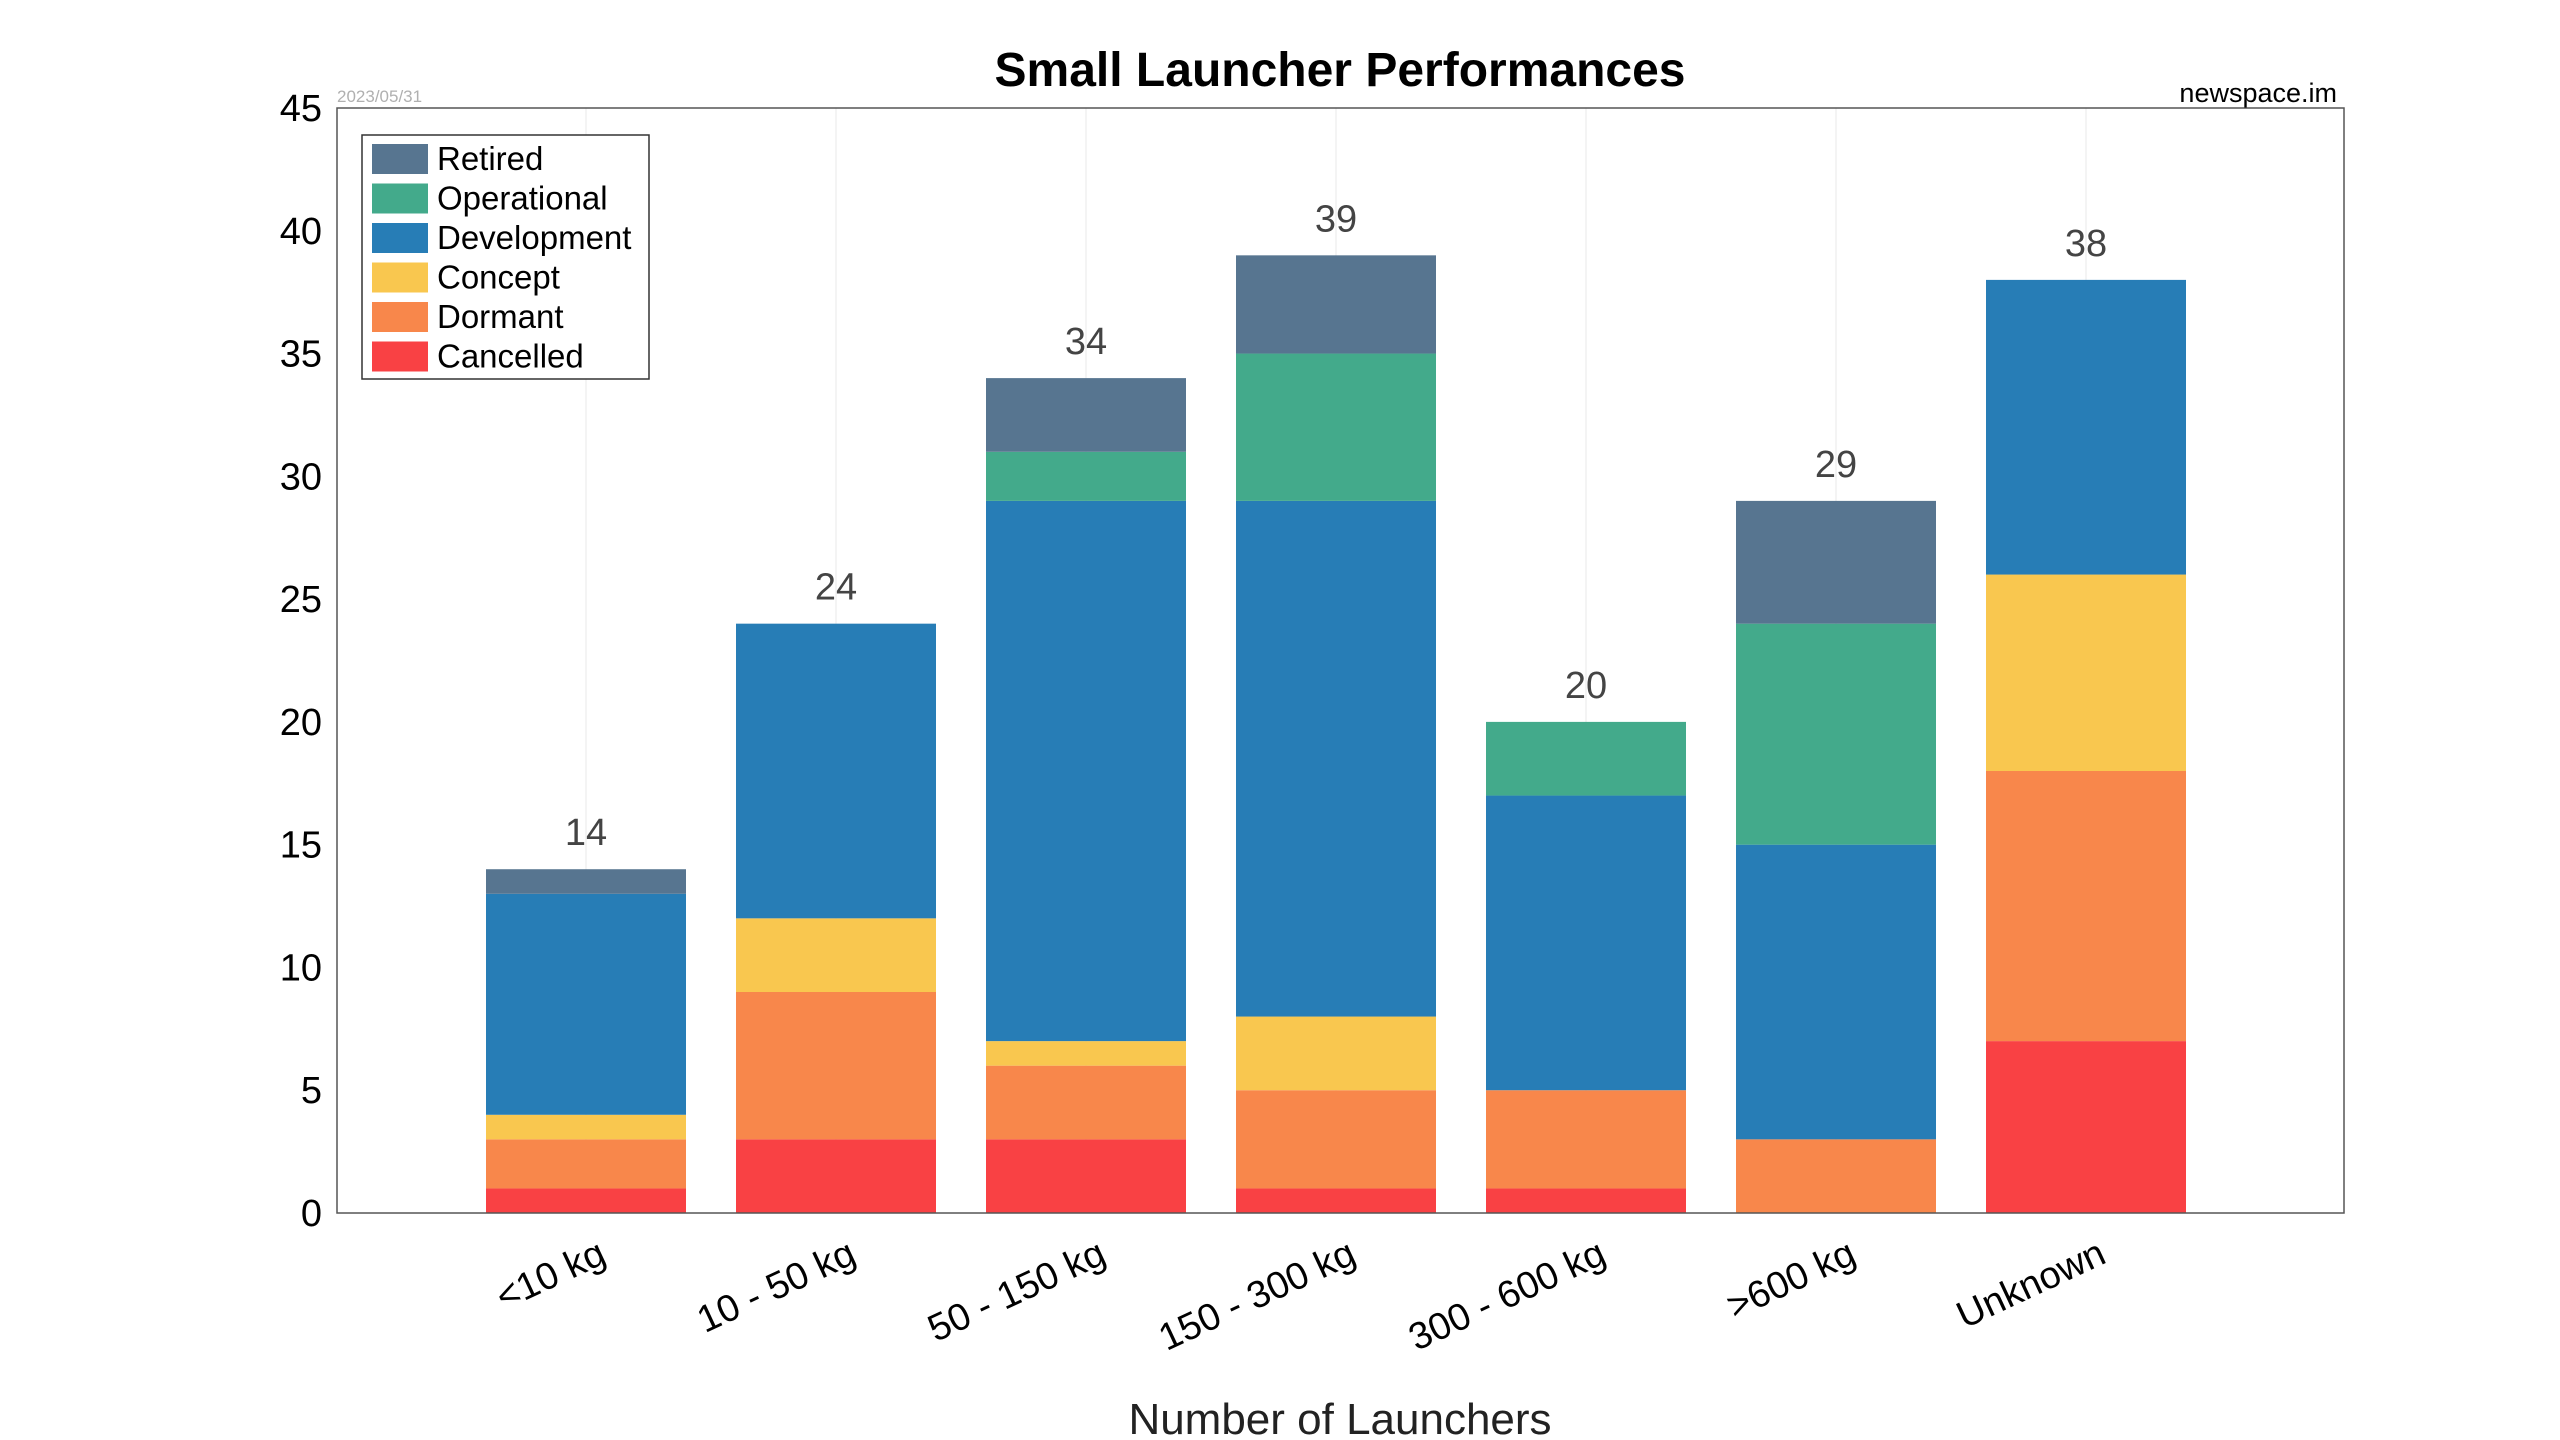 The width and height of the screenshot is (2560, 1440). I want to click on legend-label: Dormant, so click(500, 316).